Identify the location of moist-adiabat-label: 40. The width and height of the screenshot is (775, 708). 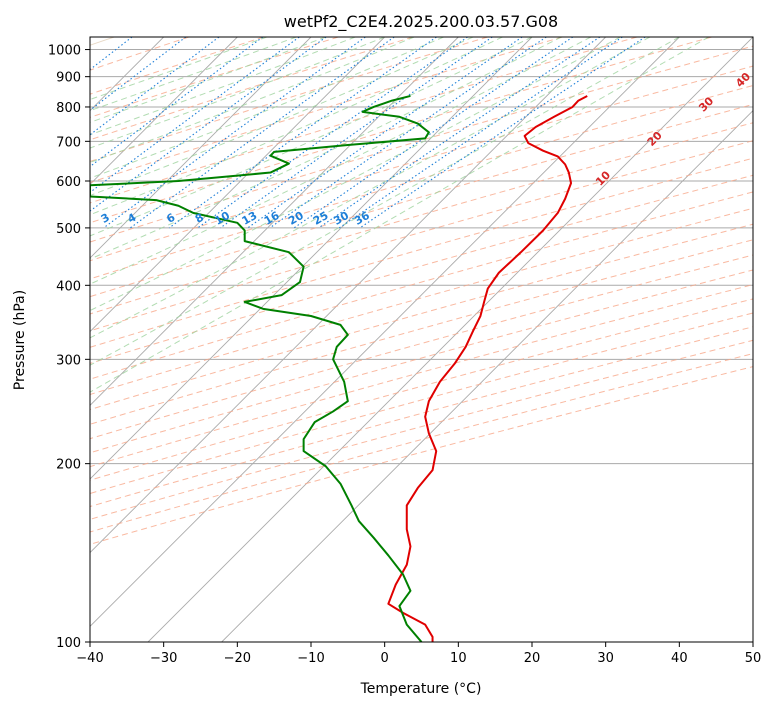
(743, 80).